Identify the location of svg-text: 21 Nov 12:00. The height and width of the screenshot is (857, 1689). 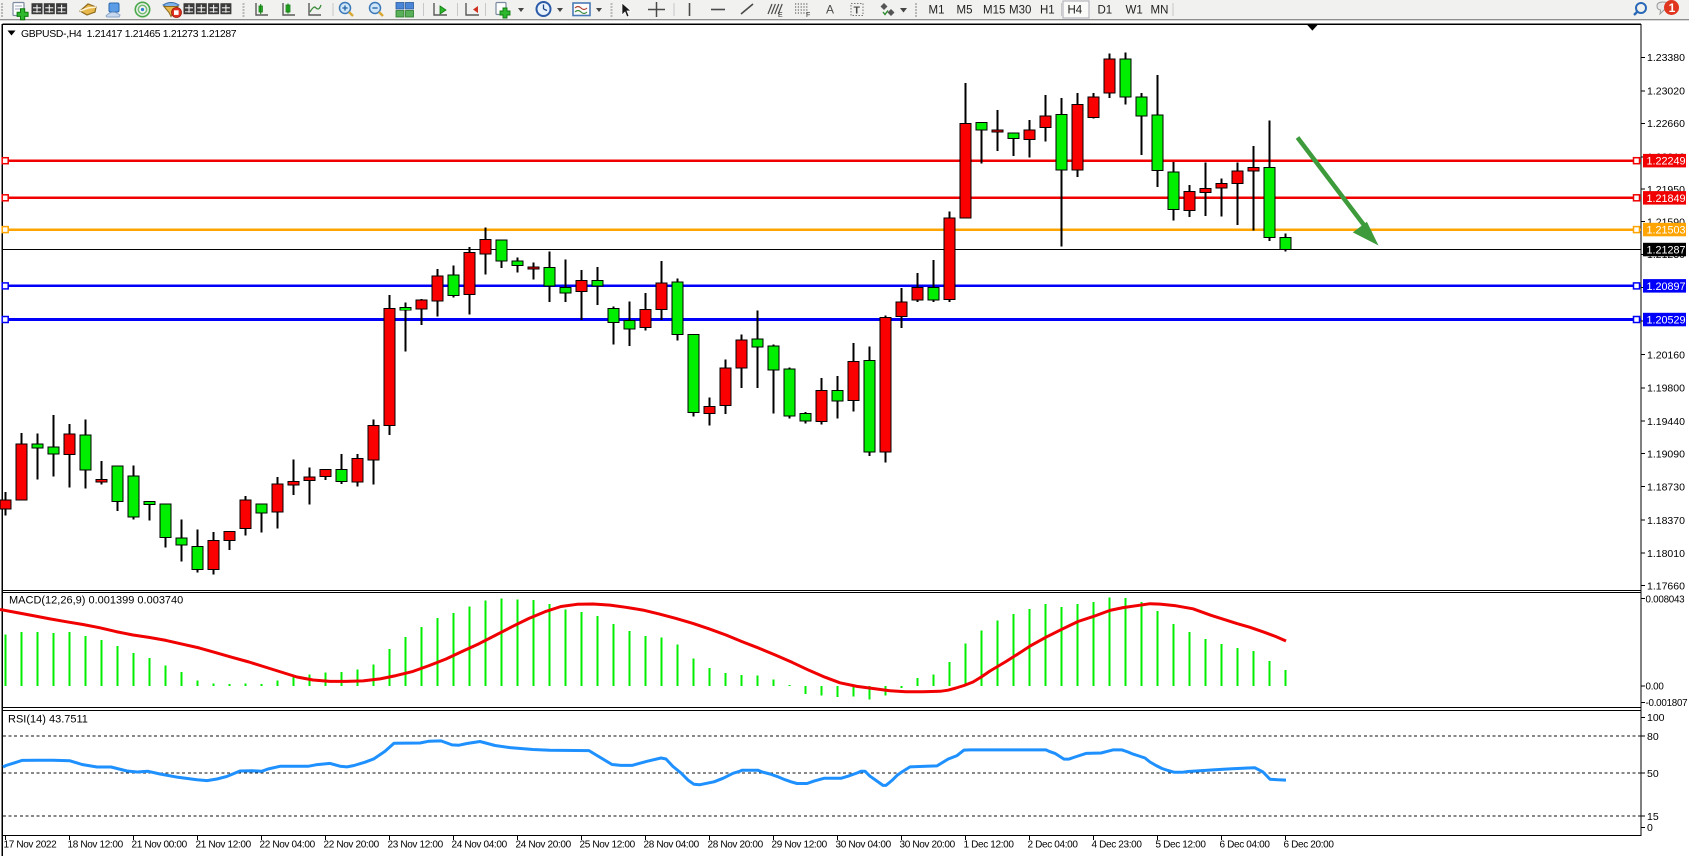
(224, 845).